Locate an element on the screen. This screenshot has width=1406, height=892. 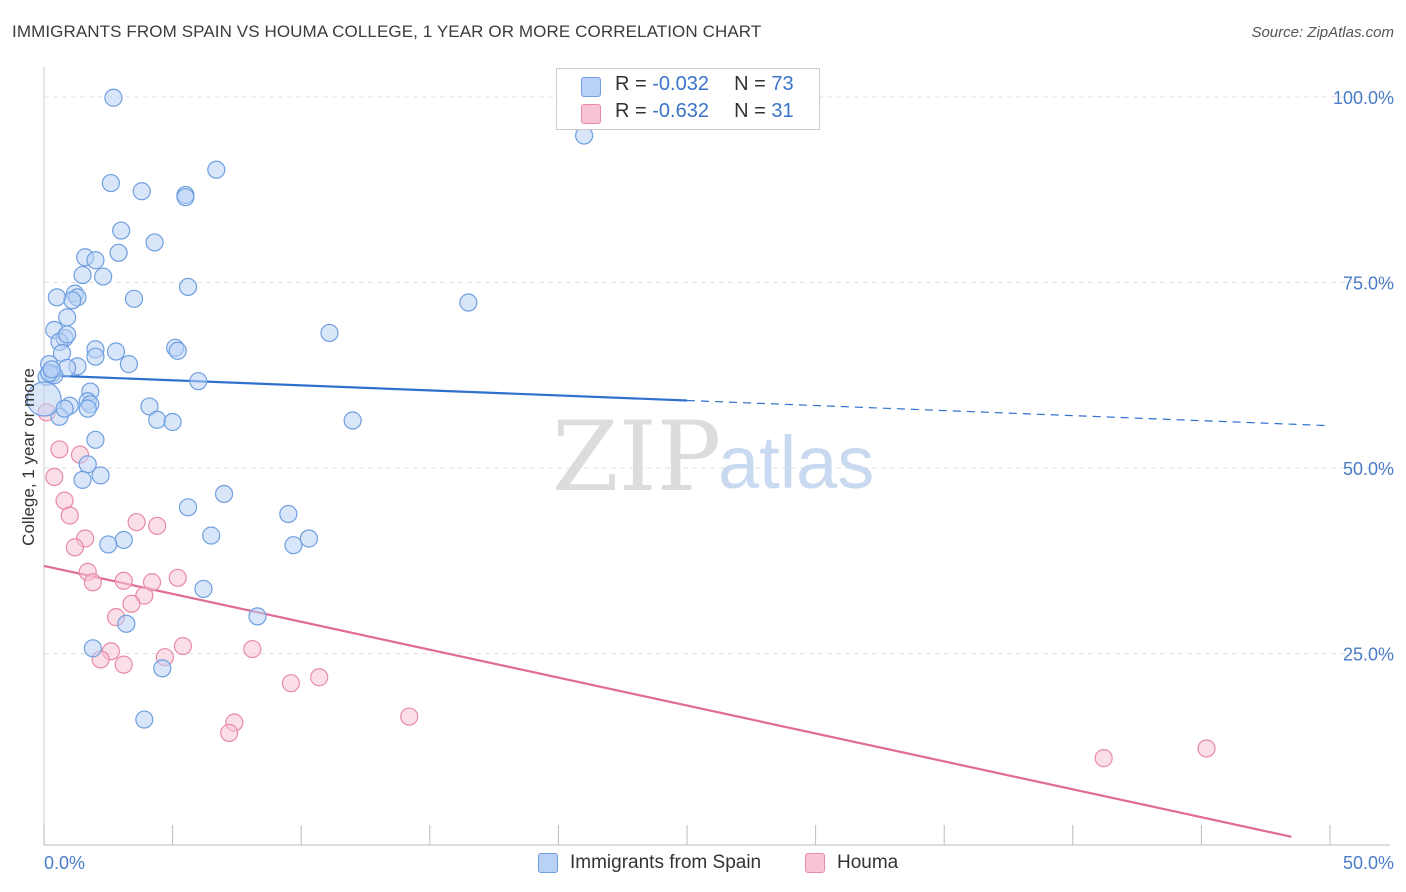
y-tick-label: 50.0% is located at coordinates (1368, 469).